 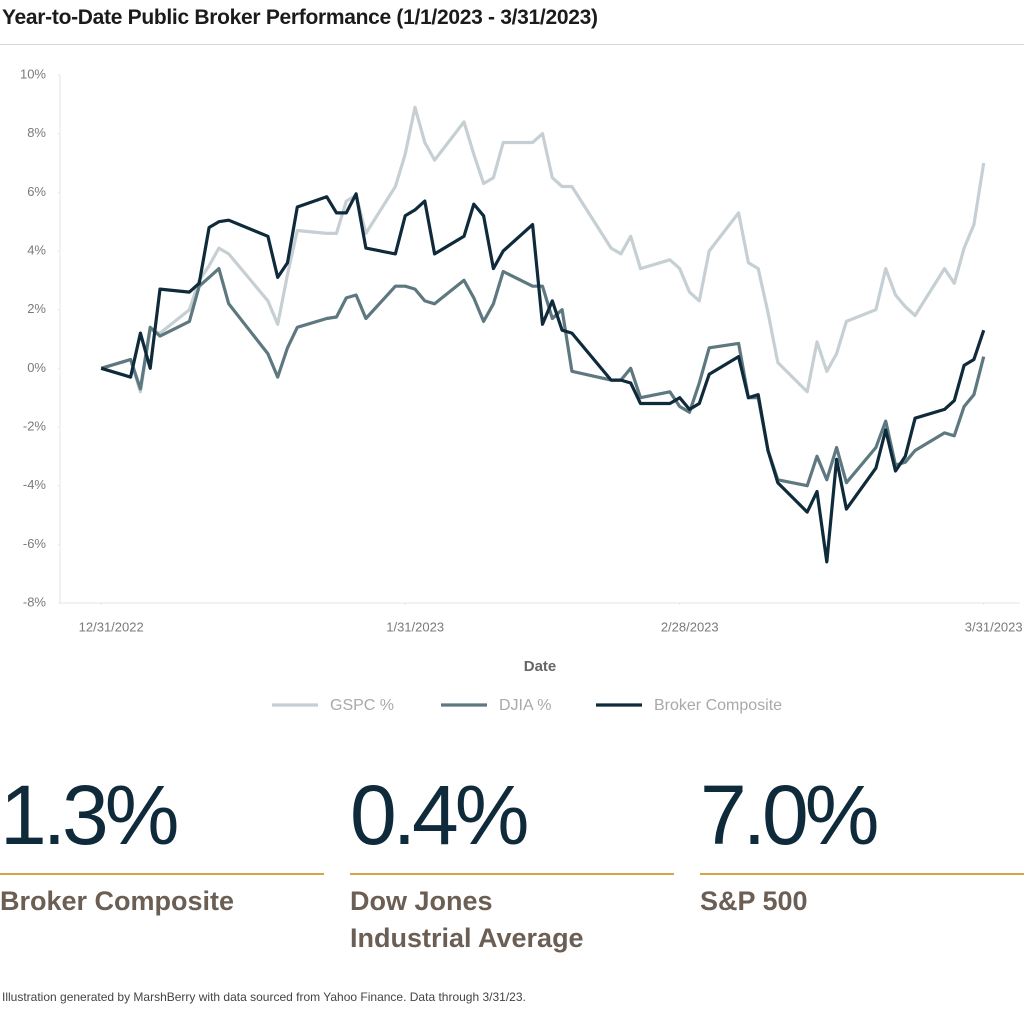 I want to click on stat-value: 1.3%, so click(x=89, y=815).